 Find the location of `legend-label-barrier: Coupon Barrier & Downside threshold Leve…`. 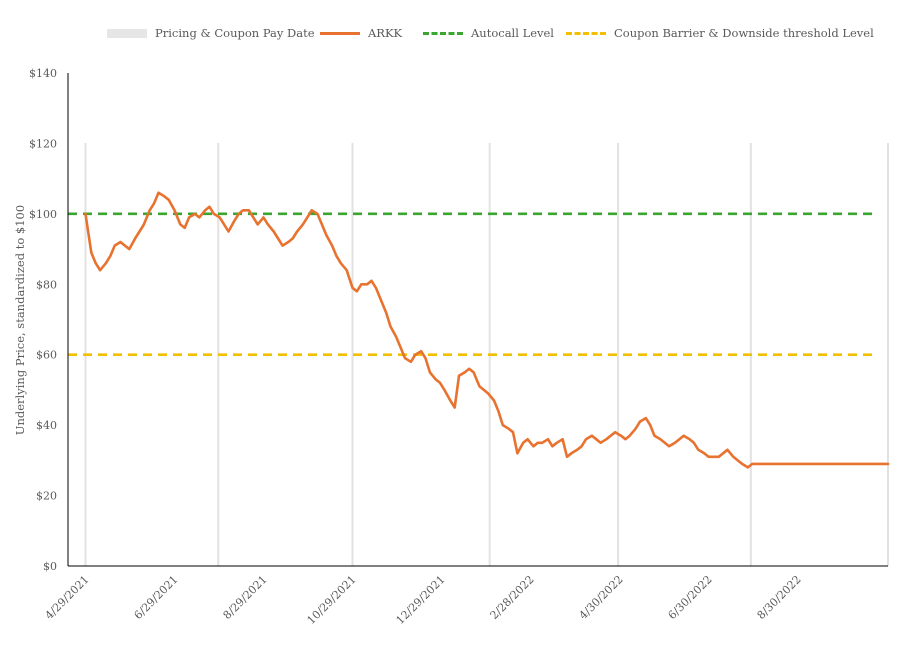

legend-label-barrier: Coupon Barrier & Downside threshold Leve… is located at coordinates (744, 33).